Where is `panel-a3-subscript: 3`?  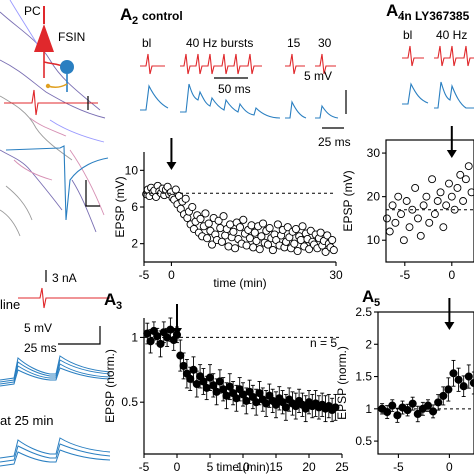 panel-a3-subscript: 3 is located at coordinates (119, 306).